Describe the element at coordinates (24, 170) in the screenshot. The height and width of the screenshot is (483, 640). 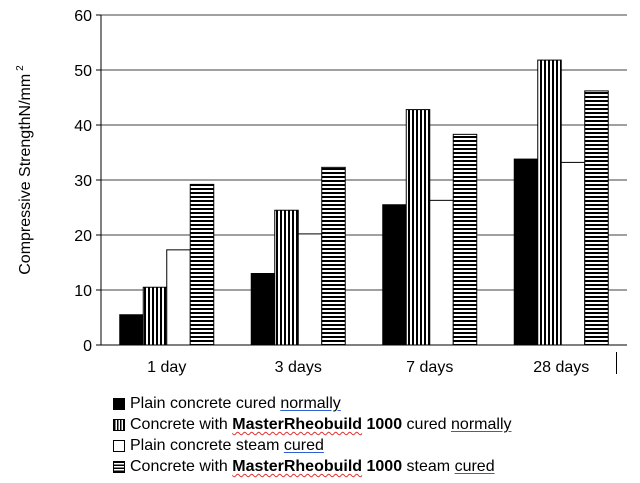
I see `y-axis-label: Compressive StrengthN/mm2` at that location.